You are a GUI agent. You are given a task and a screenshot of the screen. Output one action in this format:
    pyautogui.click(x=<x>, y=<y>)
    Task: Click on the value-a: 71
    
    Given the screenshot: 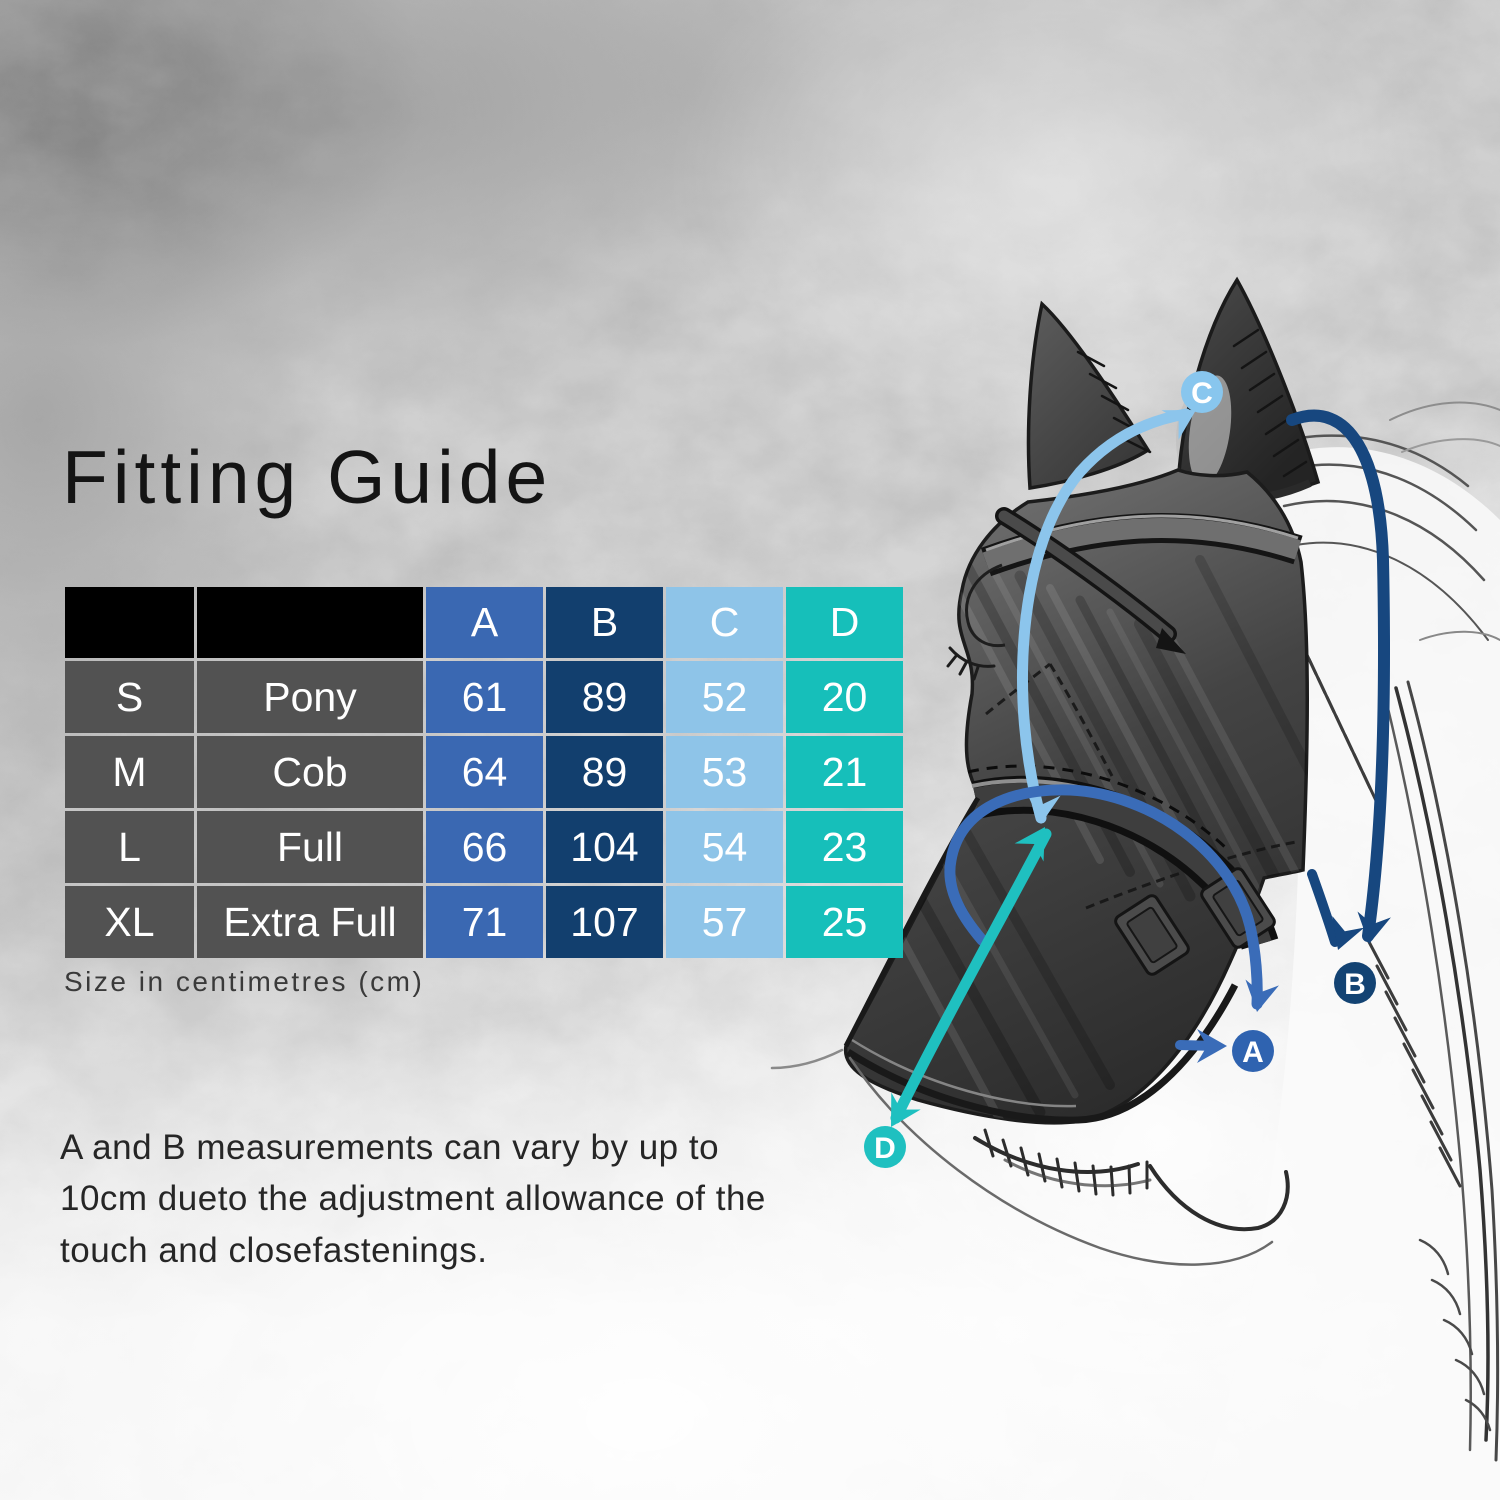 What is the action you would take?
    pyautogui.click(x=484, y=922)
    